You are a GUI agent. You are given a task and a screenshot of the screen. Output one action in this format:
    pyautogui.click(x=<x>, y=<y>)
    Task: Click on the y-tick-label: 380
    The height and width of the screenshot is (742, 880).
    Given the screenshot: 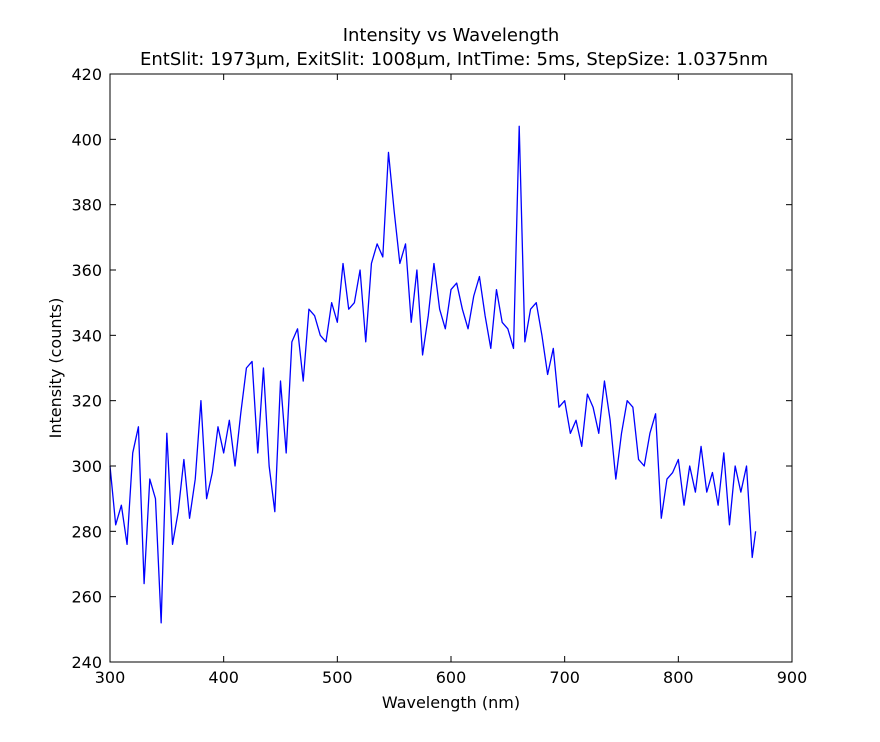 What is the action you would take?
    pyautogui.click(x=86, y=205)
    